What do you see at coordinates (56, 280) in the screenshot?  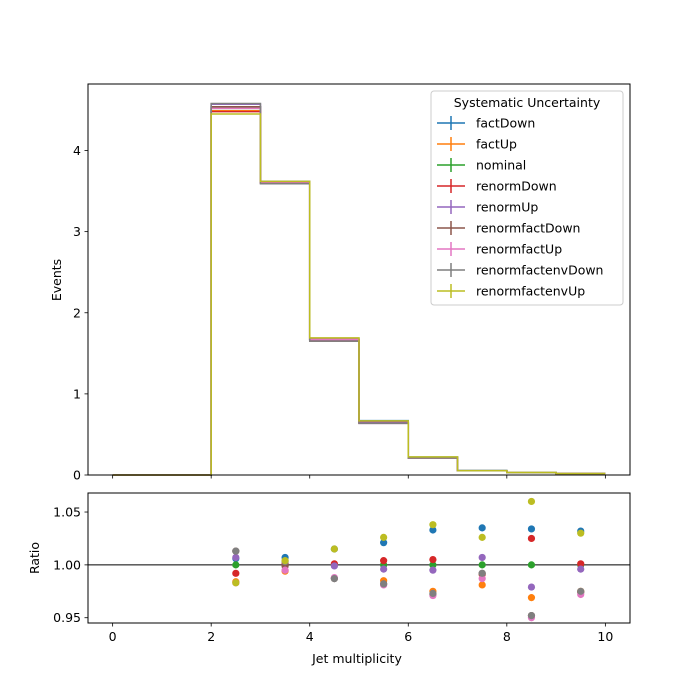 I see `upper-y-axis-label: Events` at bounding box center [56, 280].